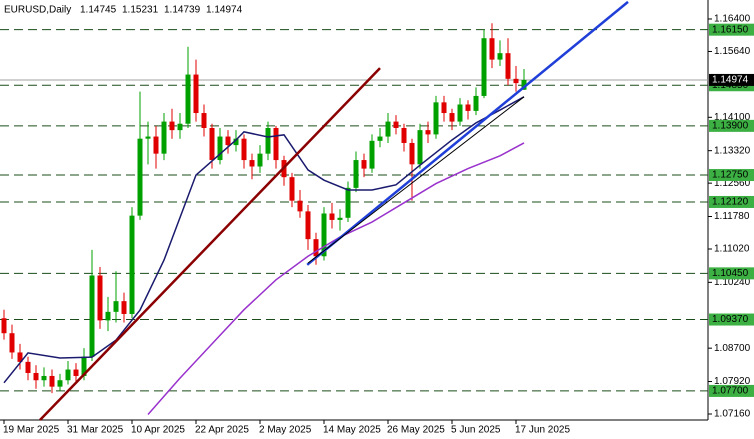  I want to click on y-tick-label: 1.14100, so click(732, 117).